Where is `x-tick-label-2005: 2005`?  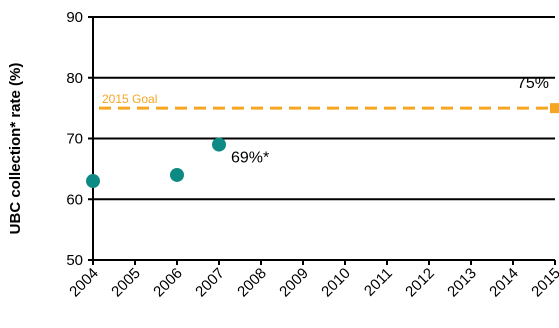
x-tick-label-2005: 2005 is located at coordinates (126, 283).